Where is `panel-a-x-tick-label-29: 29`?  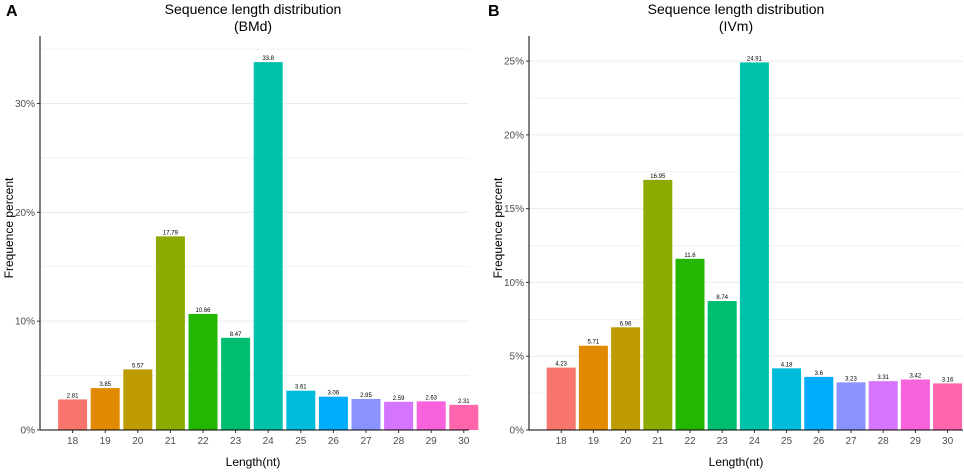 panel-a-x-tick-label-29: 29 is located at coordinates (432, 441).